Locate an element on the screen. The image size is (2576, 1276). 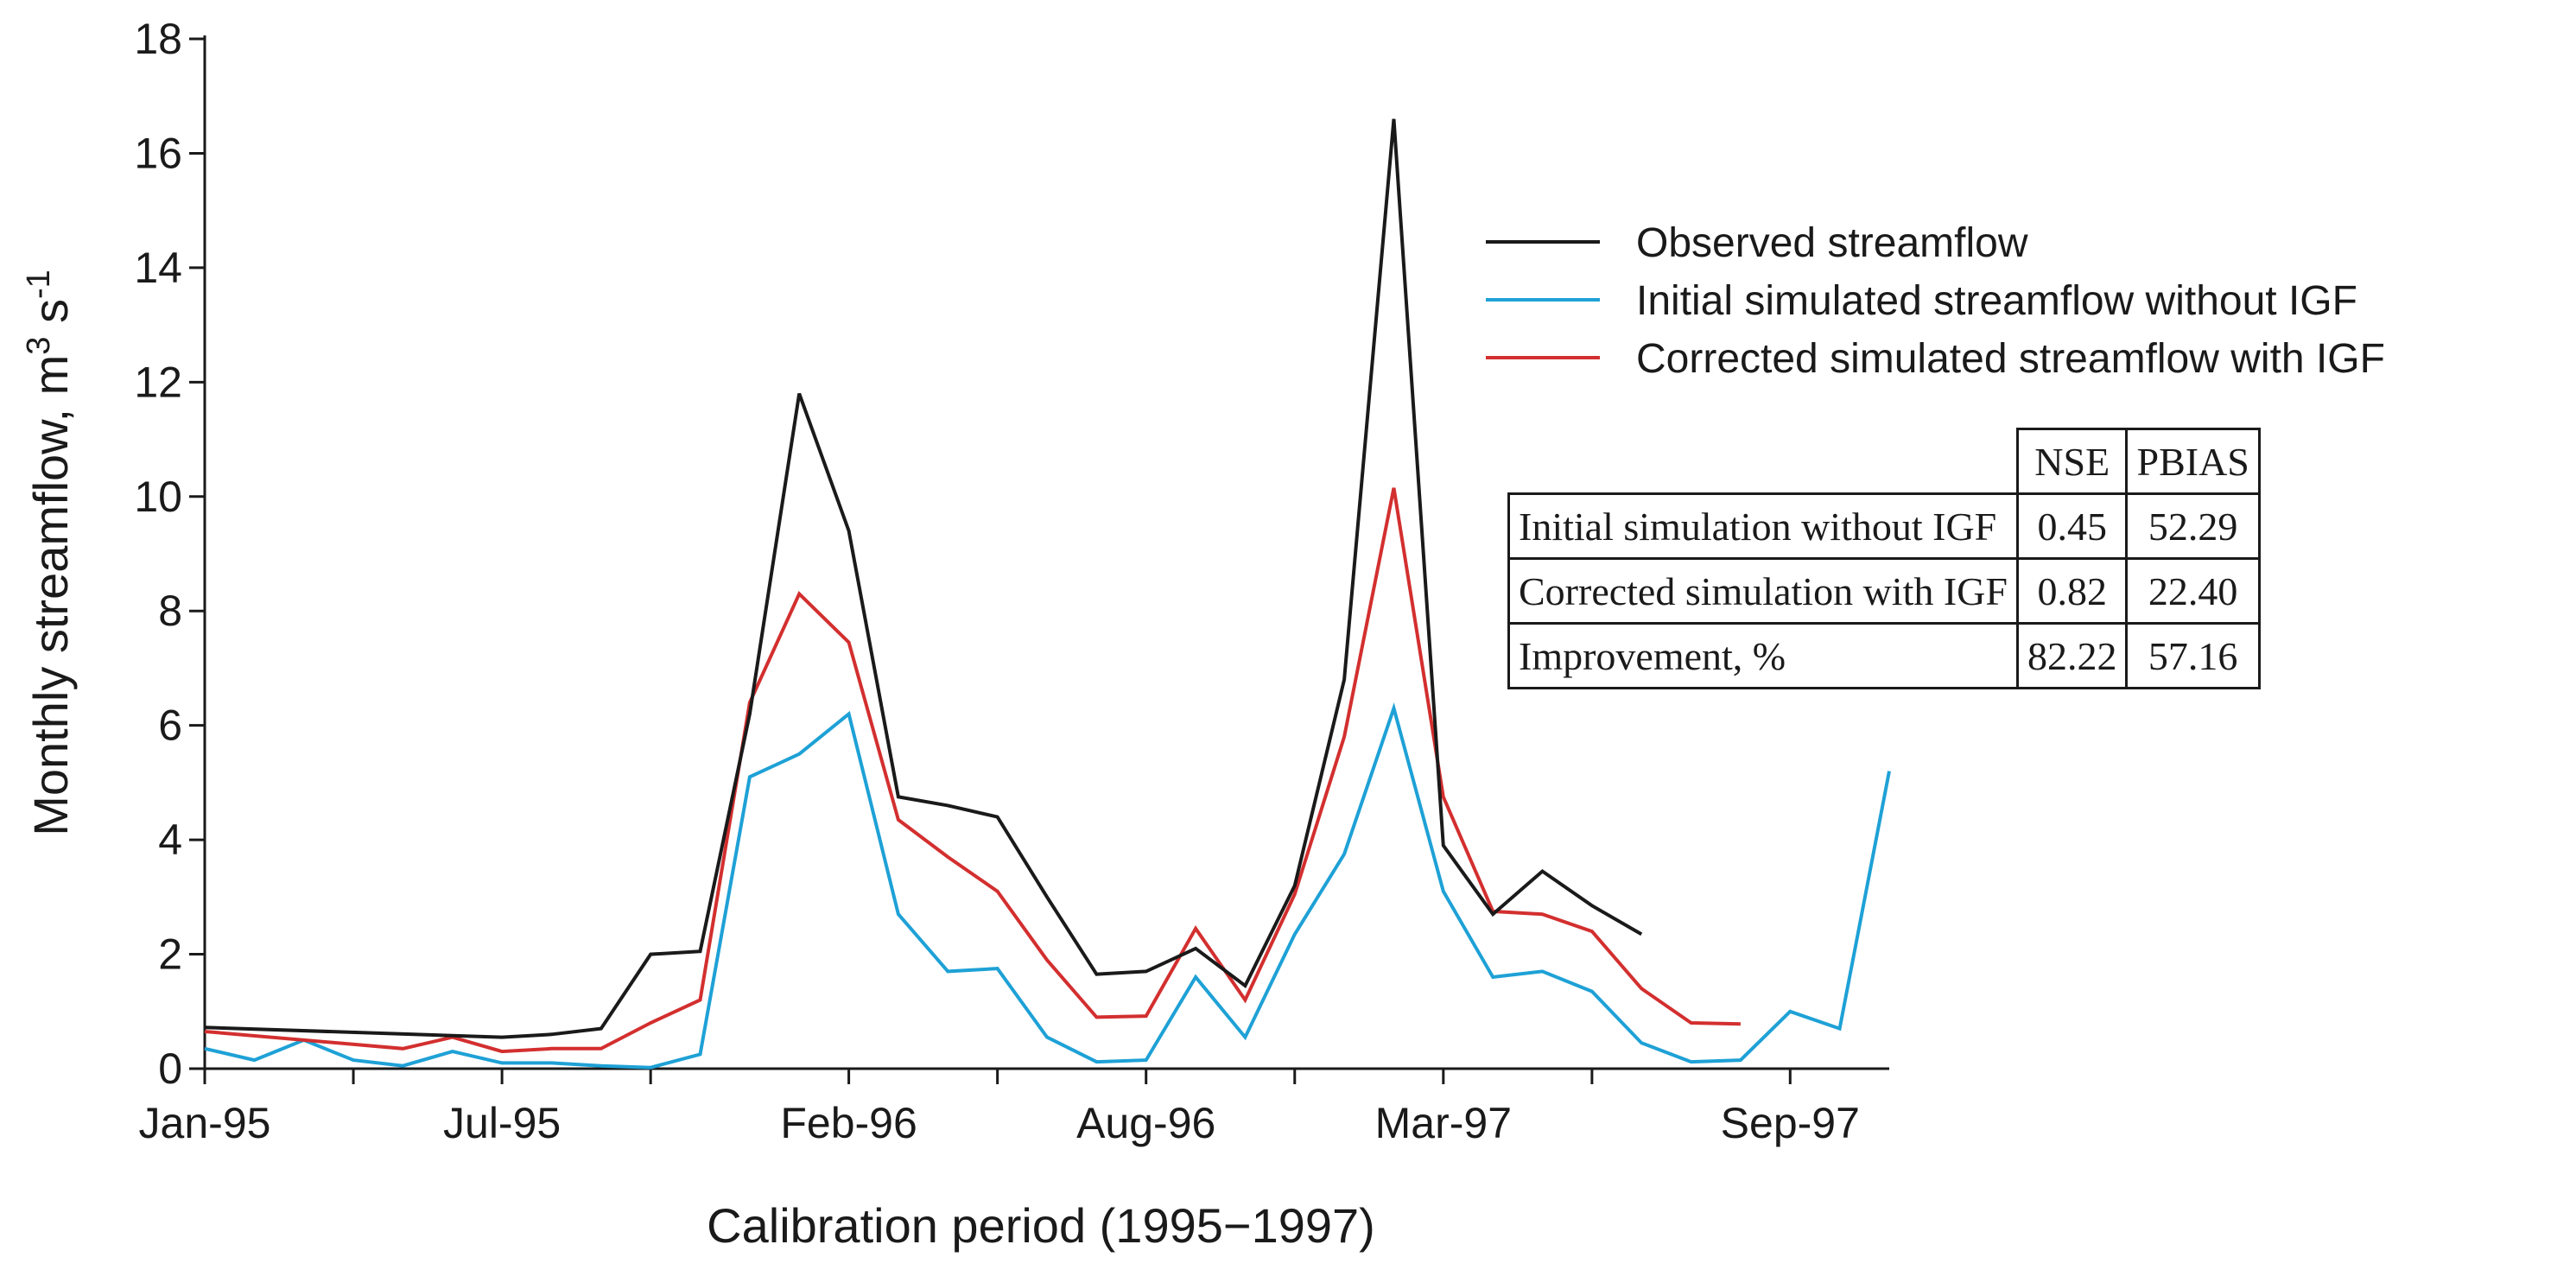
table-header-blank is located at coordinates (1763, 462).